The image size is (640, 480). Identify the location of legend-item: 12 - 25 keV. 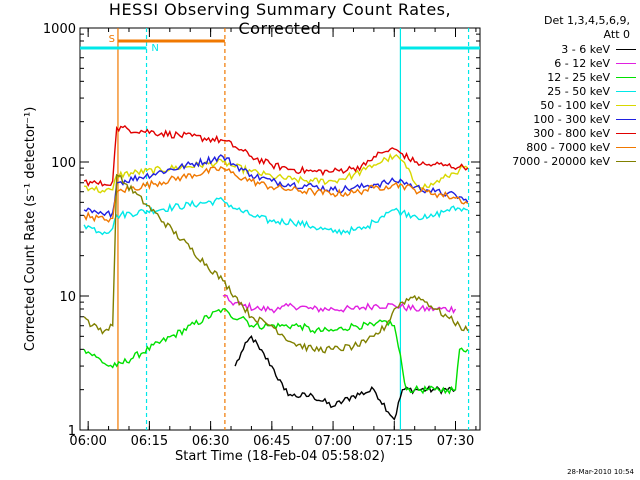
(560, 77).